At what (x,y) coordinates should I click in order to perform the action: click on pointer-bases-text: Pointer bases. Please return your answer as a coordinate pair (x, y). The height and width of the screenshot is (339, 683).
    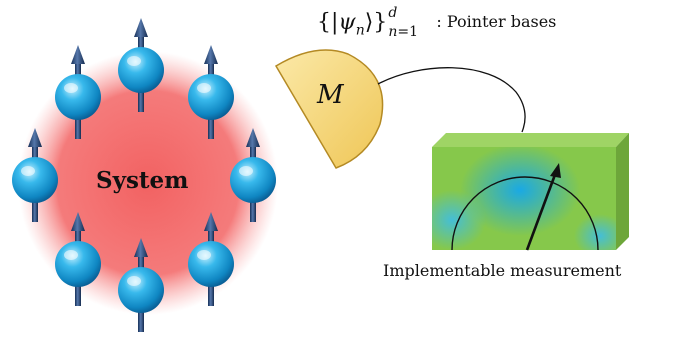
    Looking at the image, I should click on (501, 21).